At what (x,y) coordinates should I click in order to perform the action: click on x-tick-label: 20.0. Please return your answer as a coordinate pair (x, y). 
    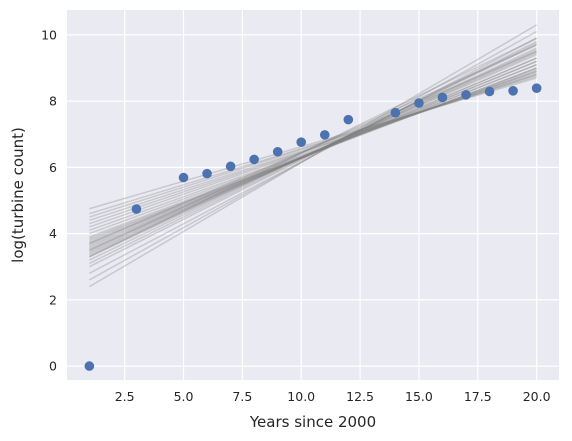
    Looking at the image, I should click on (537, 396).